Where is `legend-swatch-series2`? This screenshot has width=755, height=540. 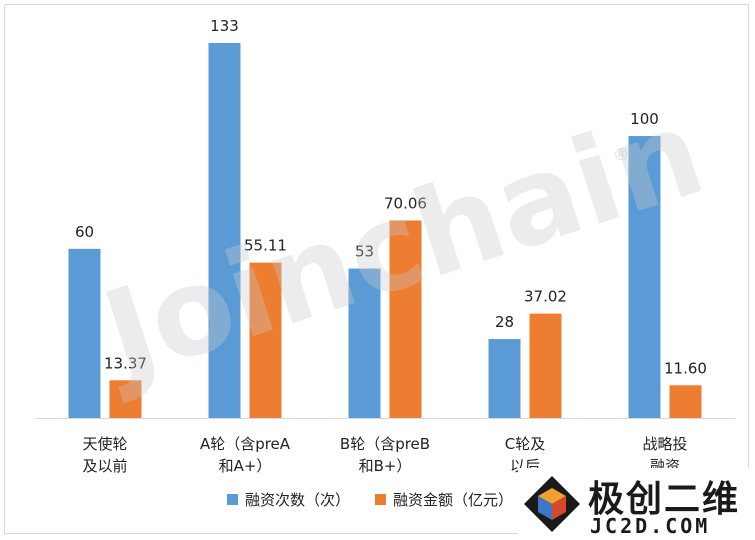
legend-swatch-series2 is located at coordinates (380, 499).